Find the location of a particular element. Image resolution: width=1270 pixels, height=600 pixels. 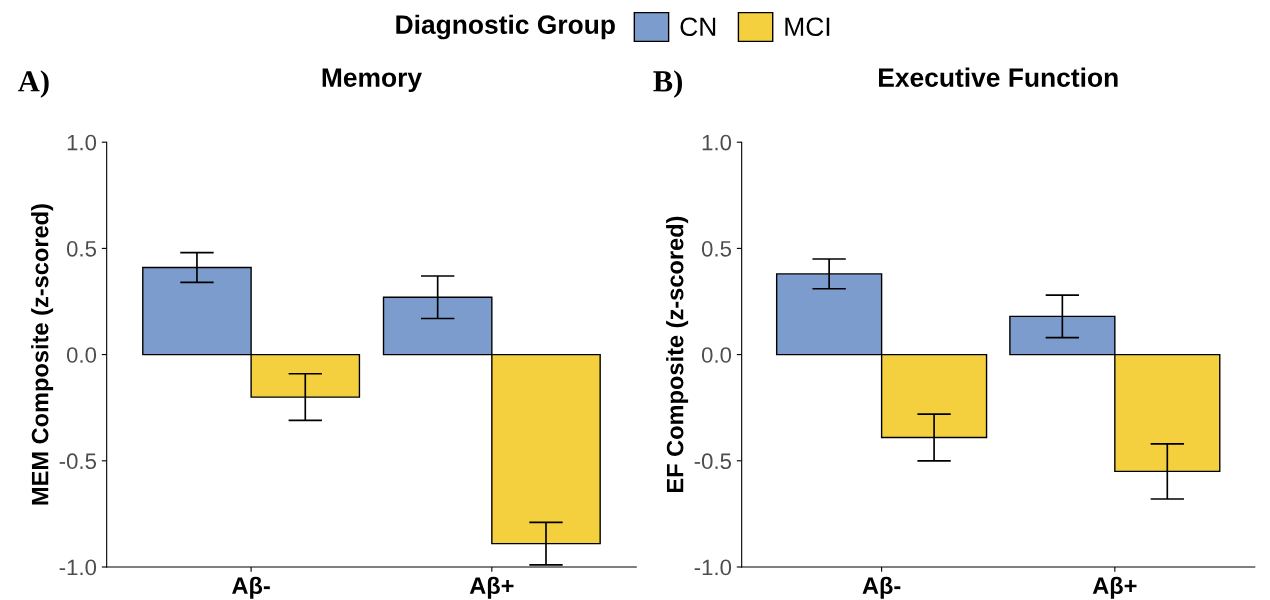

chart-title: Memory is located at coordinates (372, 80).